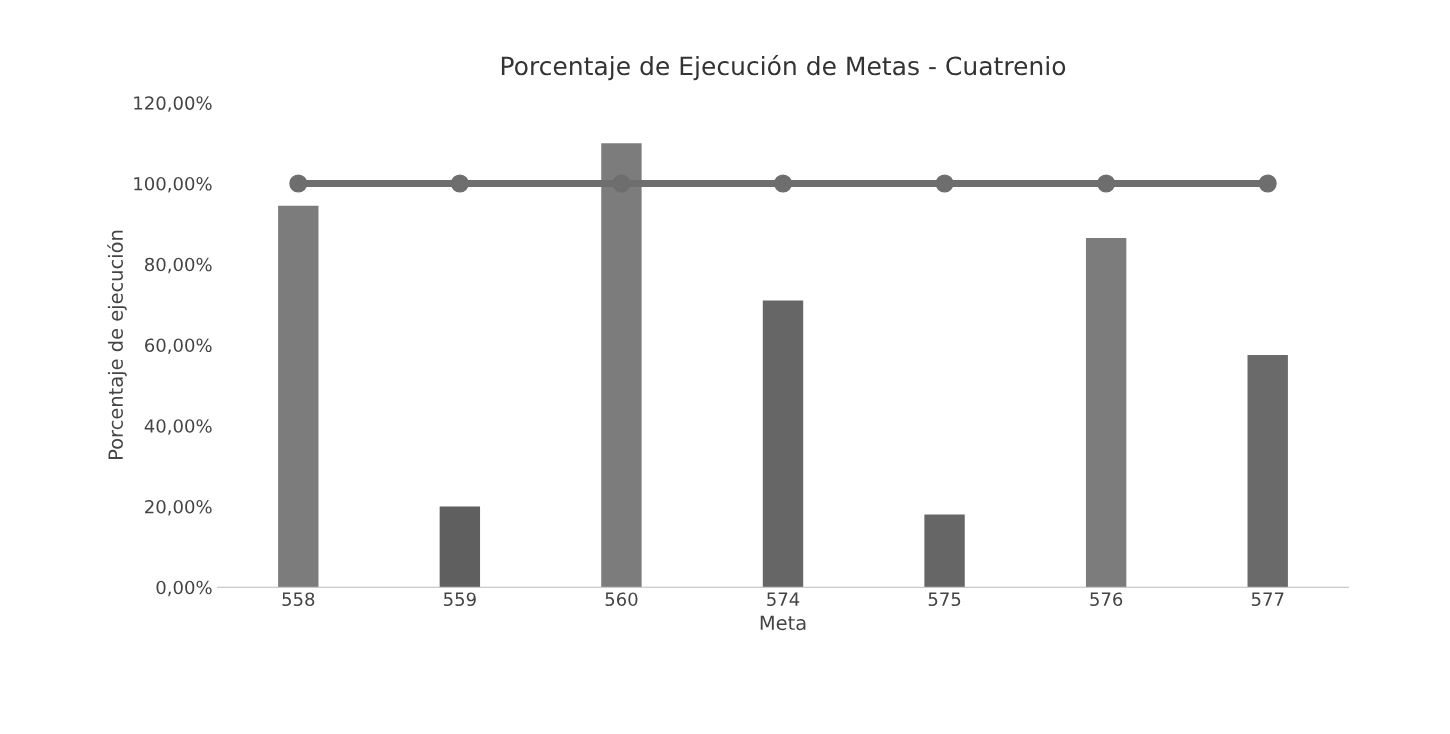 The width and height of the screenshot is (1450, 734). What do you see at coordinates (117, 344) in the screenshot?
I see `y-axis-title: Porcentaje de ejecución` at bounding box center [117, 344].